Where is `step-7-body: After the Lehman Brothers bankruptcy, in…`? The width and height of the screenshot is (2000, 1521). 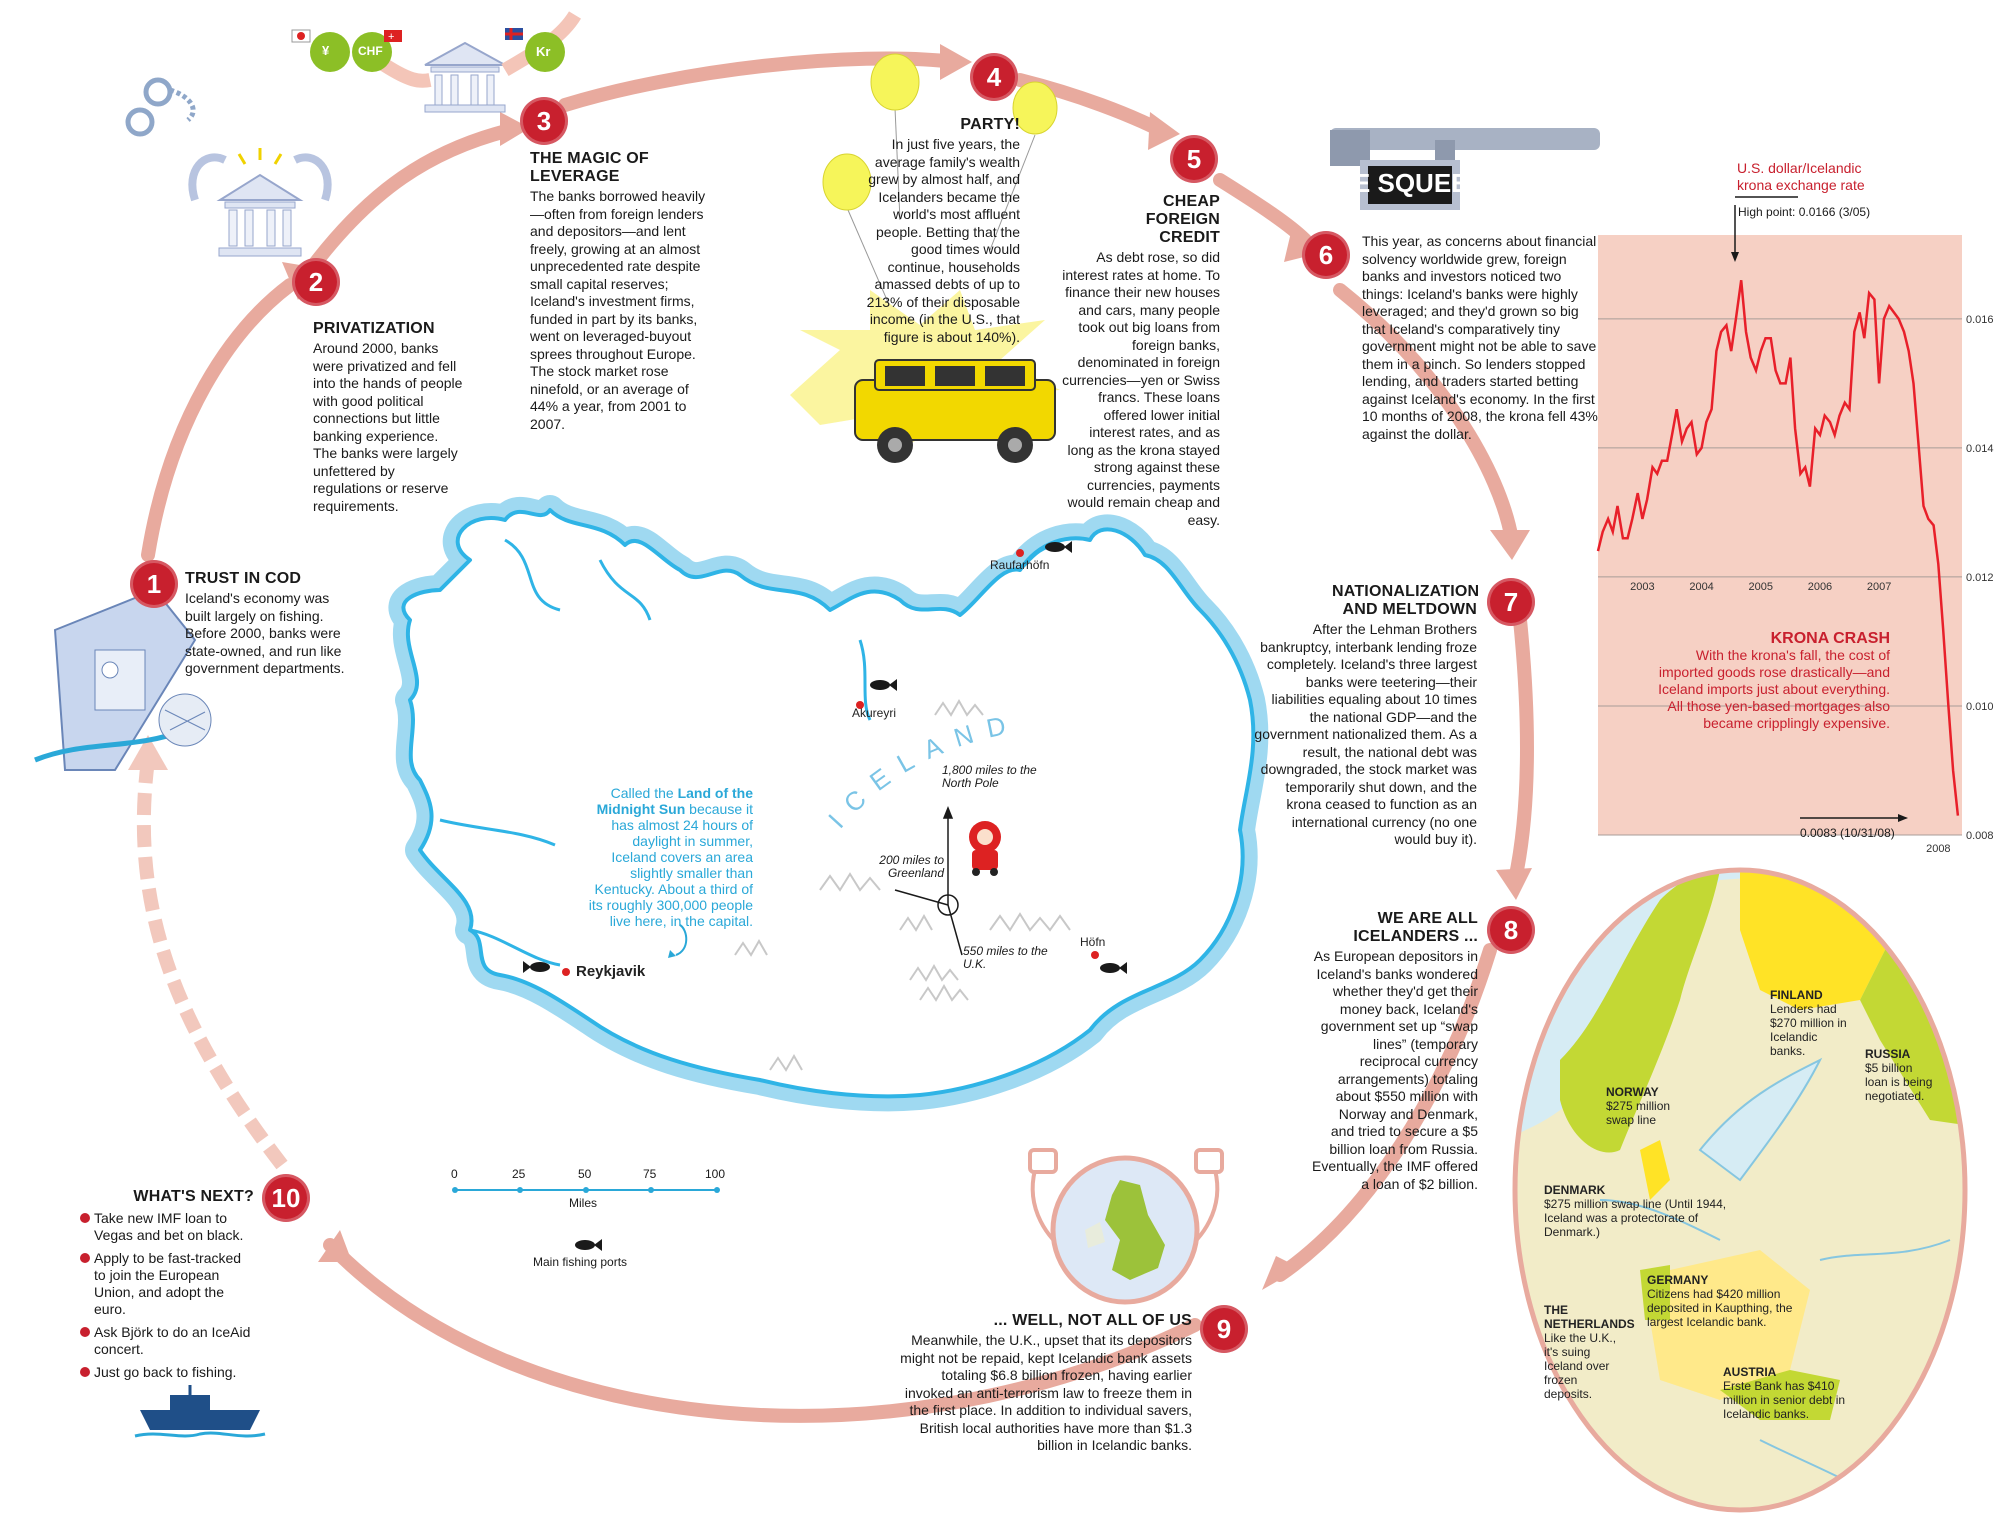 step-7-body: After the Lehman Brothers bankruptcy, in… is located at coordinates (1365, 734).